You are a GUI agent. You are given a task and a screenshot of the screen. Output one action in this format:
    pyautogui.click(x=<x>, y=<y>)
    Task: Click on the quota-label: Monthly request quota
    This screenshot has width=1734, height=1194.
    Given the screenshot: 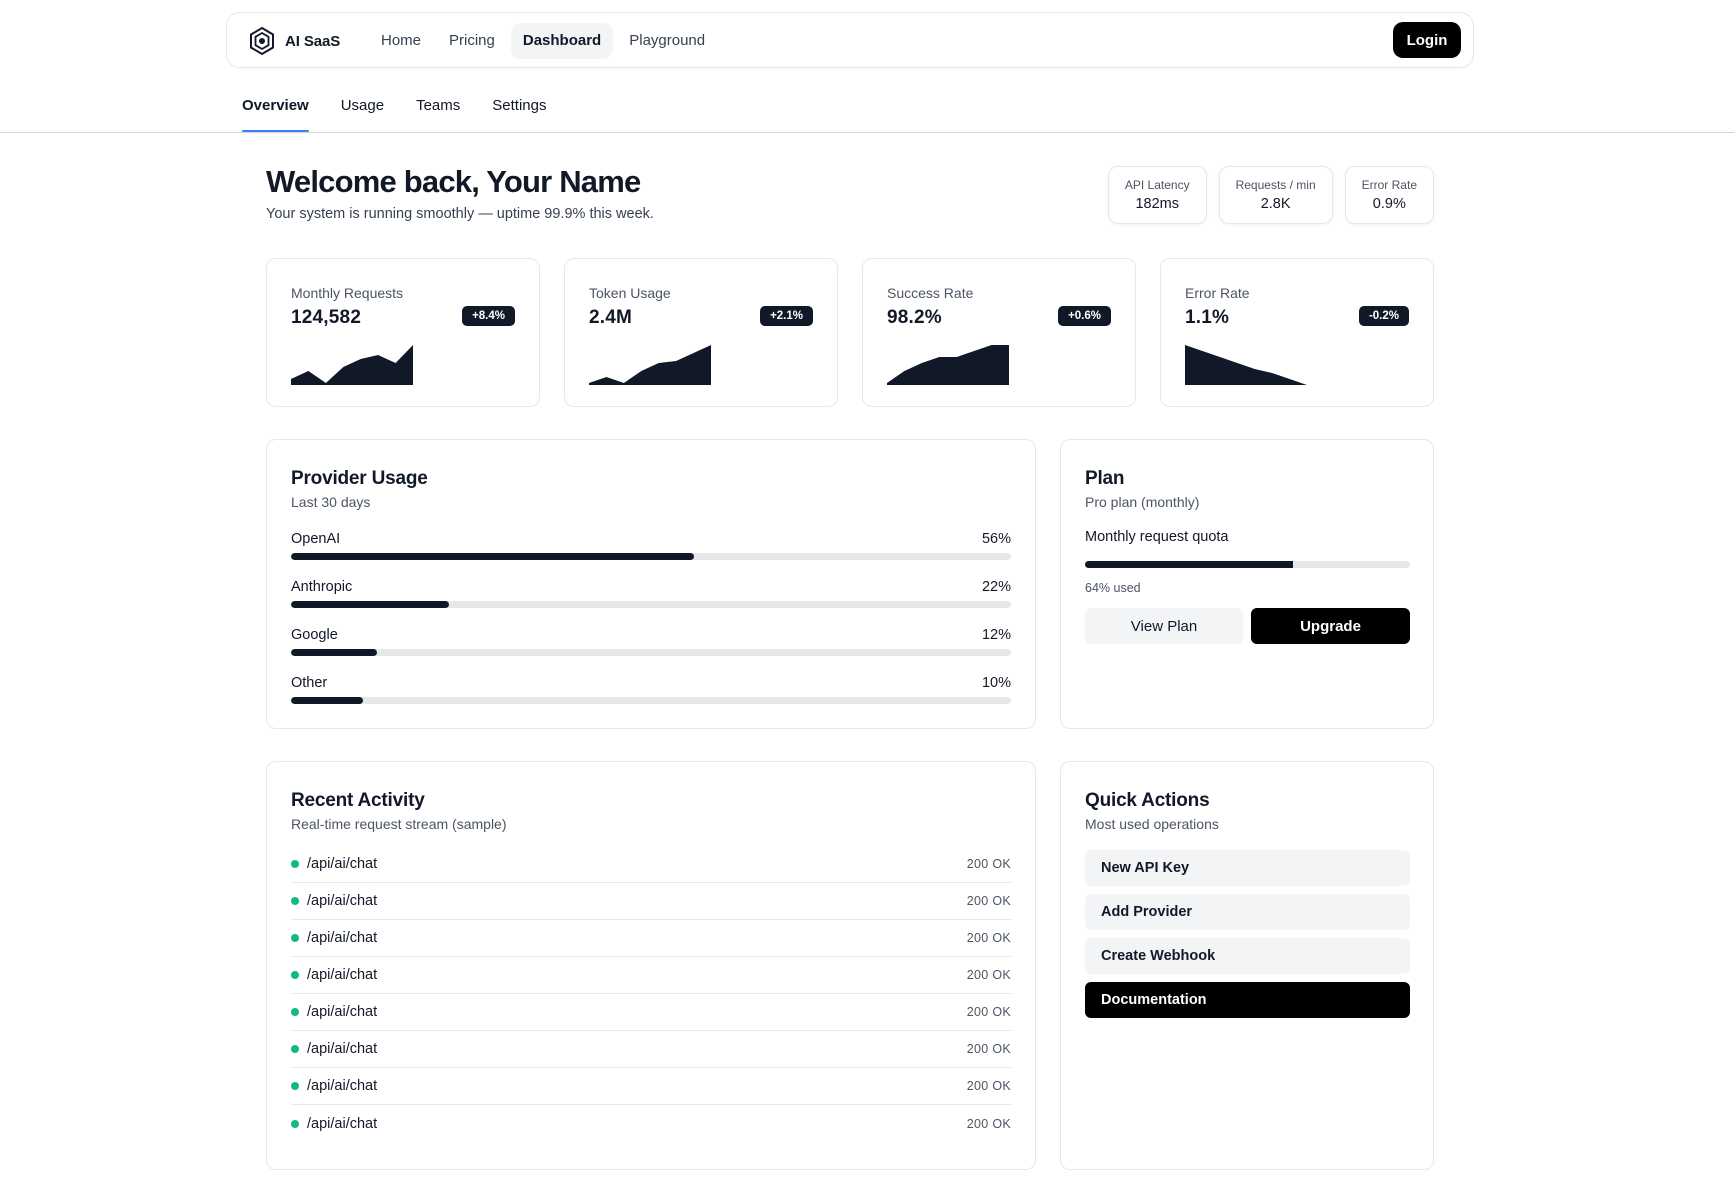 What is the action you would take?
    pyautogui.click(x=1157, y=537)
    